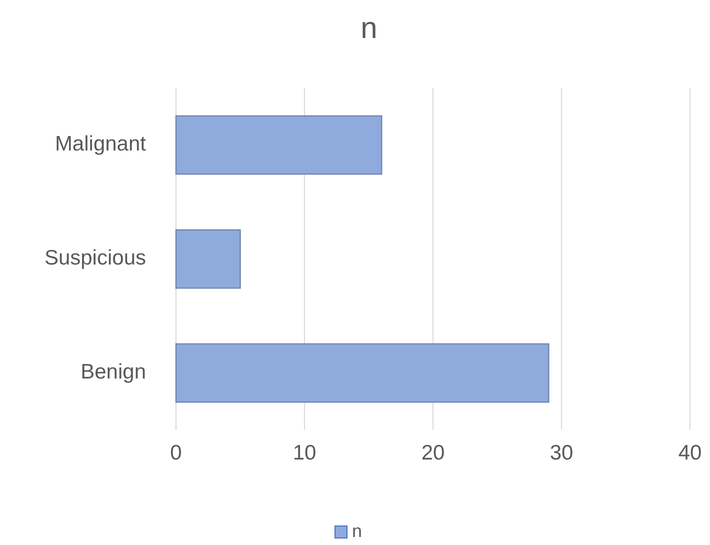  What do you see at coordinates (690, 453) in the screenshot?
I see `x-tick-label: 40` at bounding box center [690, 453].